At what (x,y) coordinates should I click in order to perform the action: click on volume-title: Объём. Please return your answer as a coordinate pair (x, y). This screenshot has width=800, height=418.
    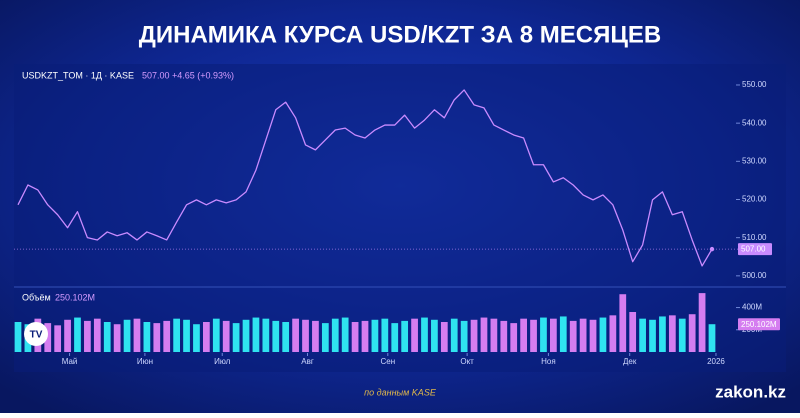
    Looking at the image, I should click on (36, 297).